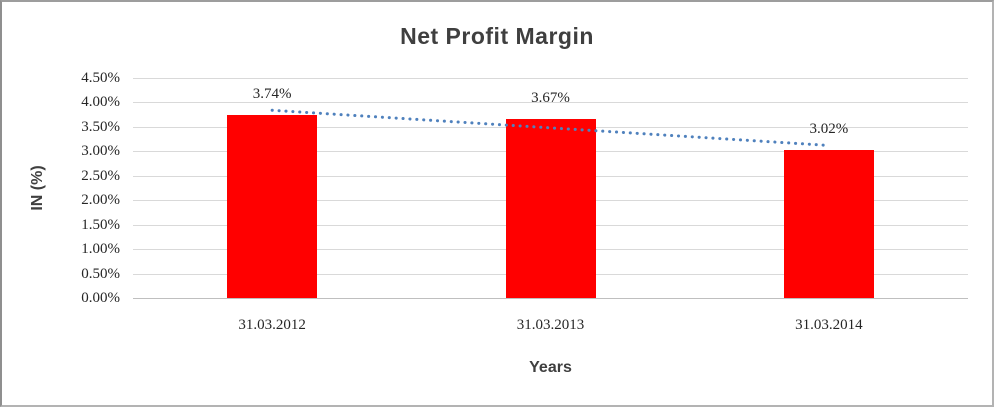 This screenshot has height=407, width=994. I want to click on x-tick-label: 31.03.2012, so click(272, 325).